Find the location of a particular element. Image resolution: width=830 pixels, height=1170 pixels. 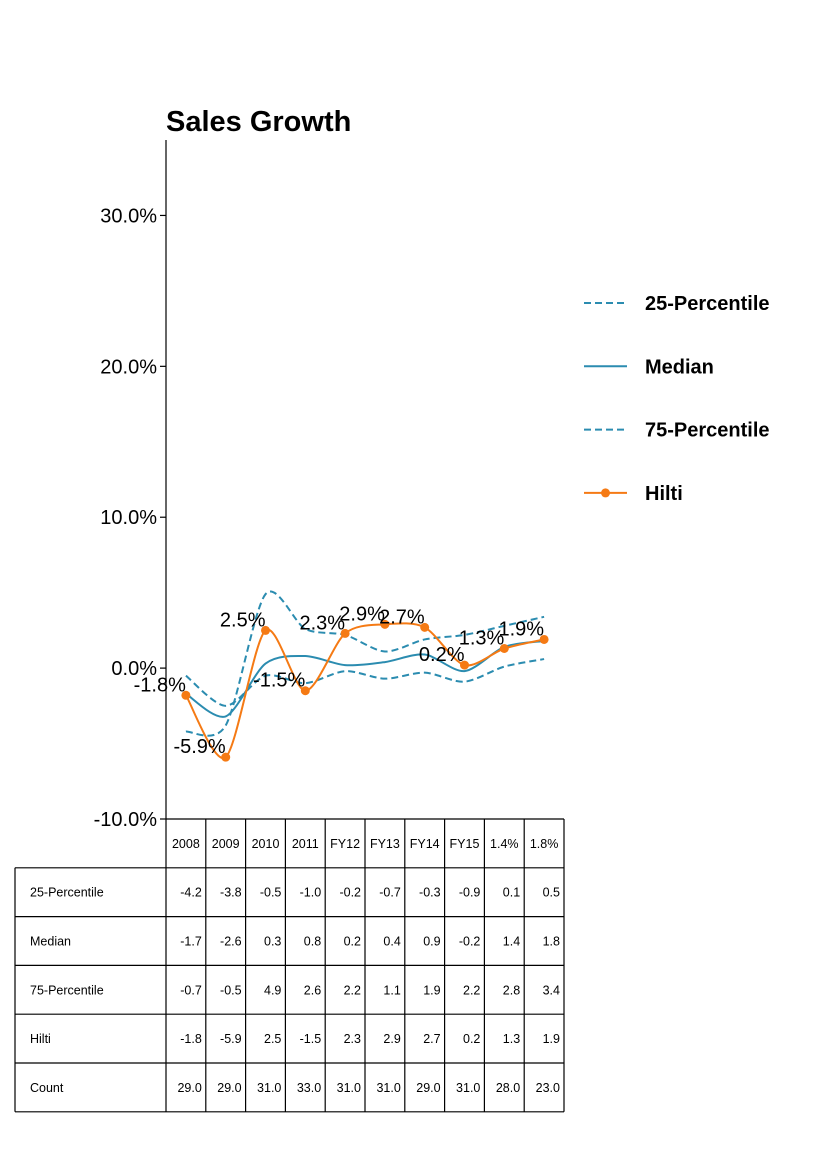

table-cell: 4.9 is located at coordinates (272, 990).